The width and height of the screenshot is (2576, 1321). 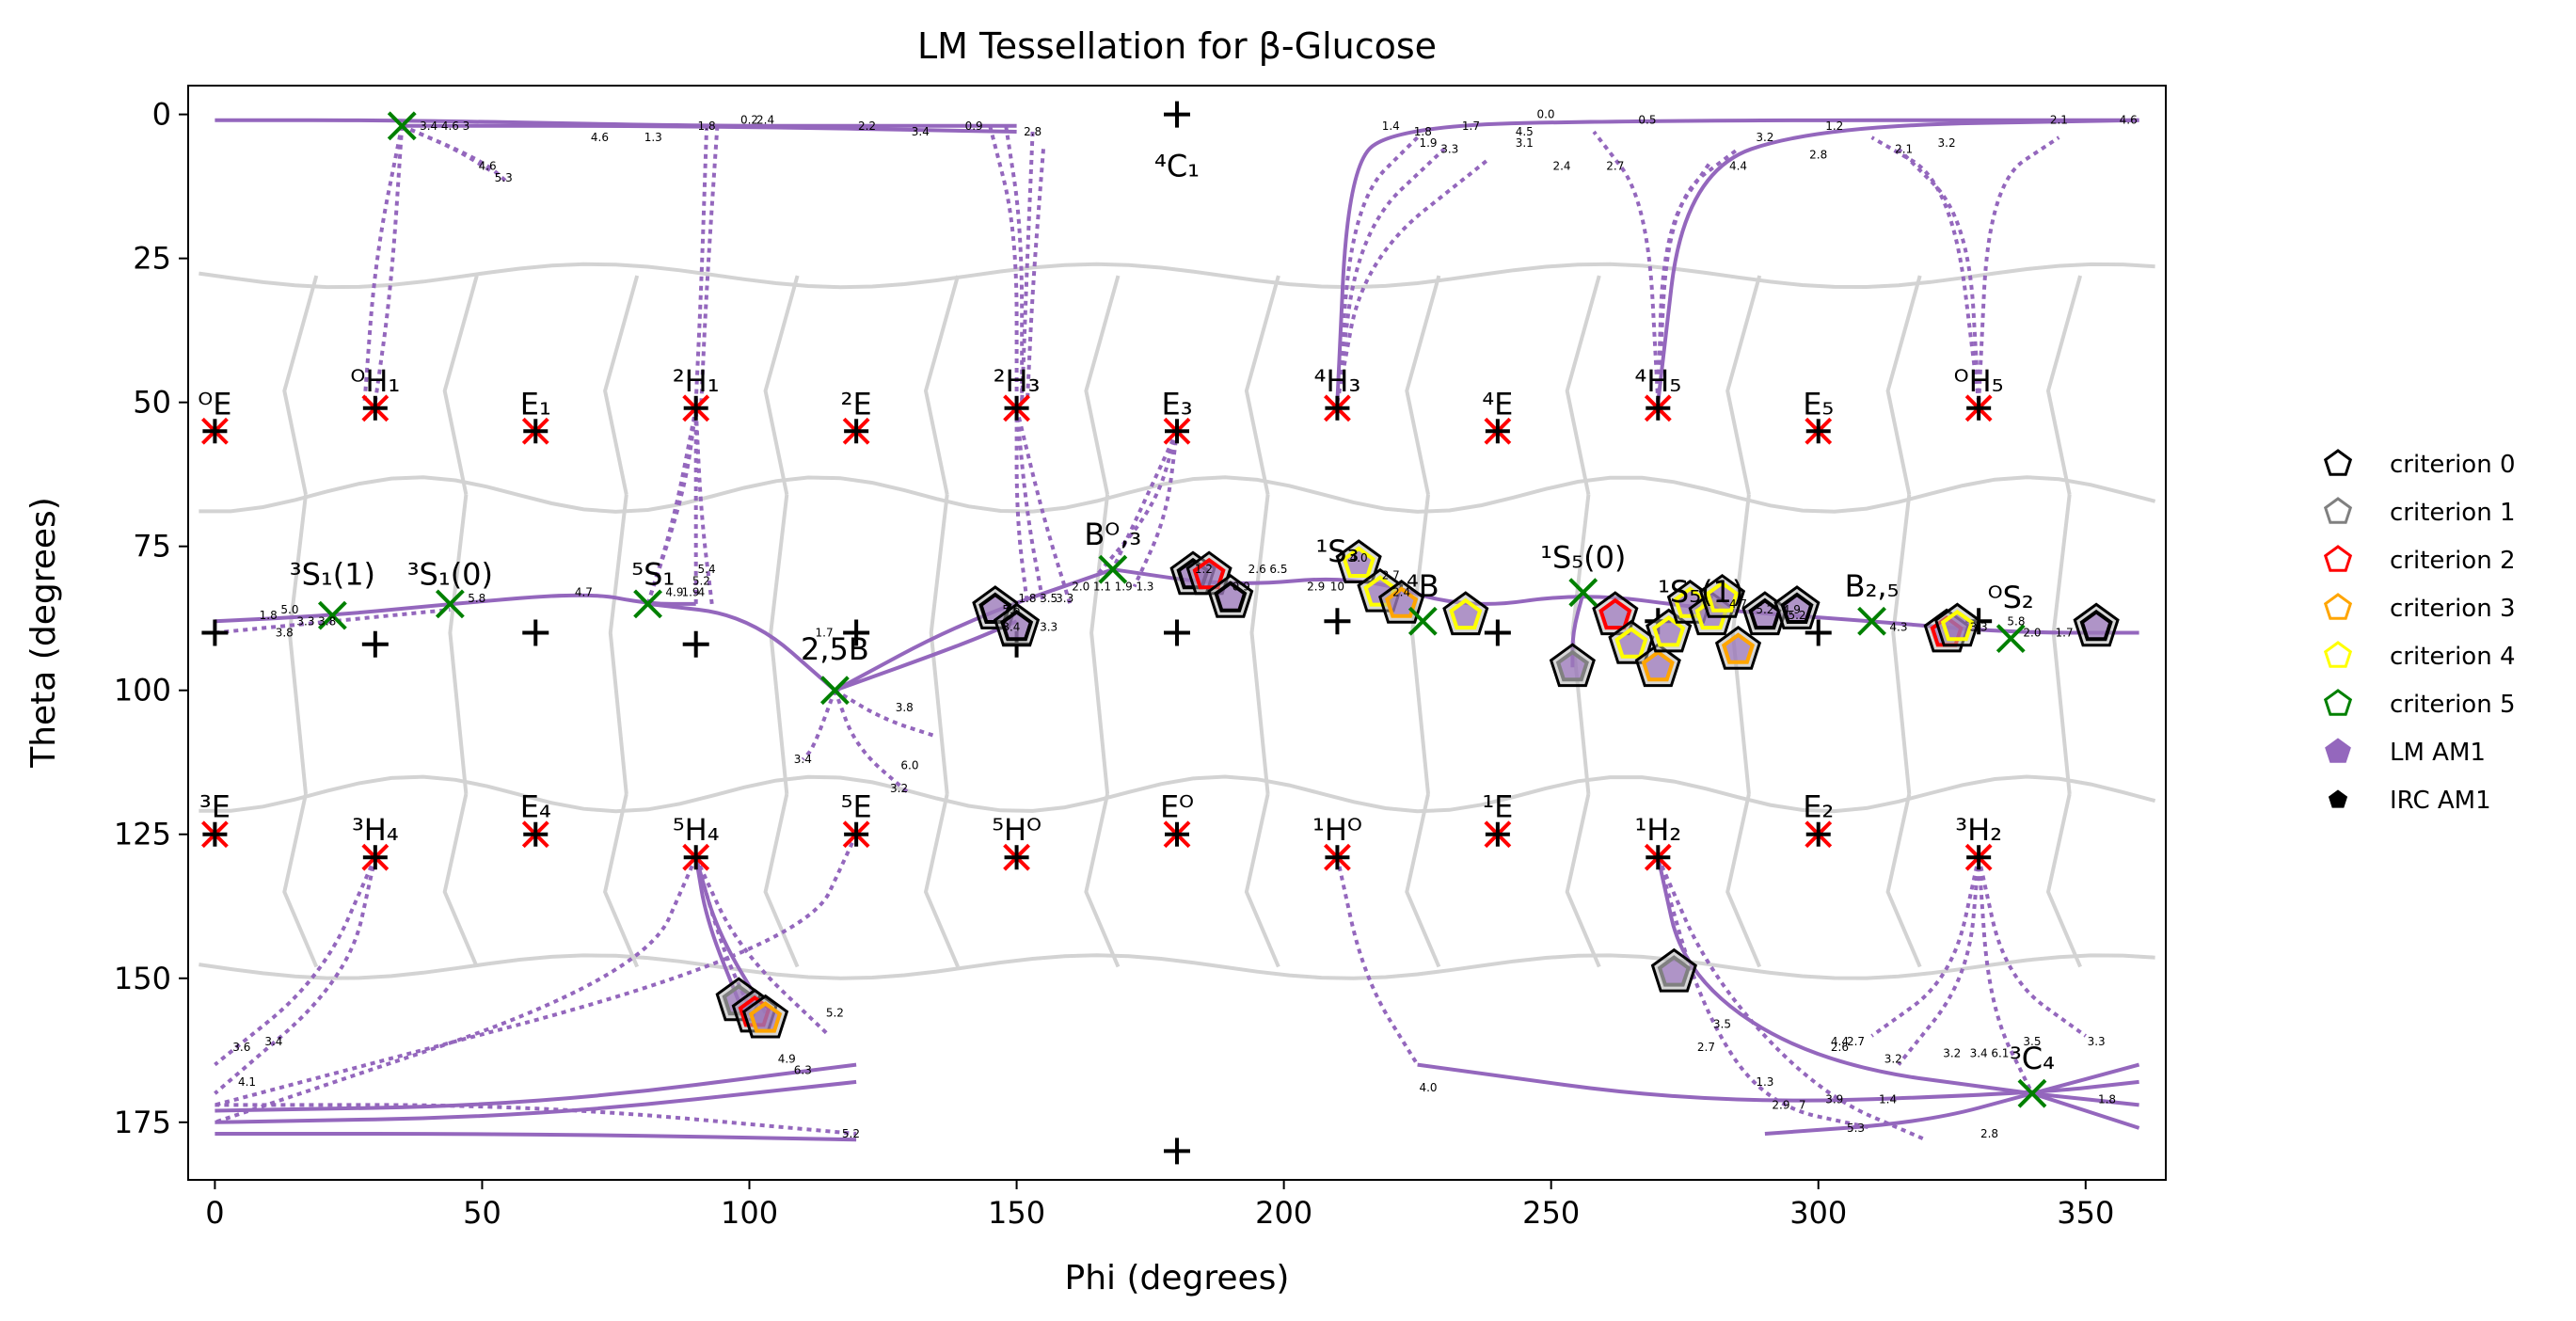 What do you see at coordinates (1978, 830) in the screenshot?
I see `region-label: ³H₂` at bounding box center [1978, 830].